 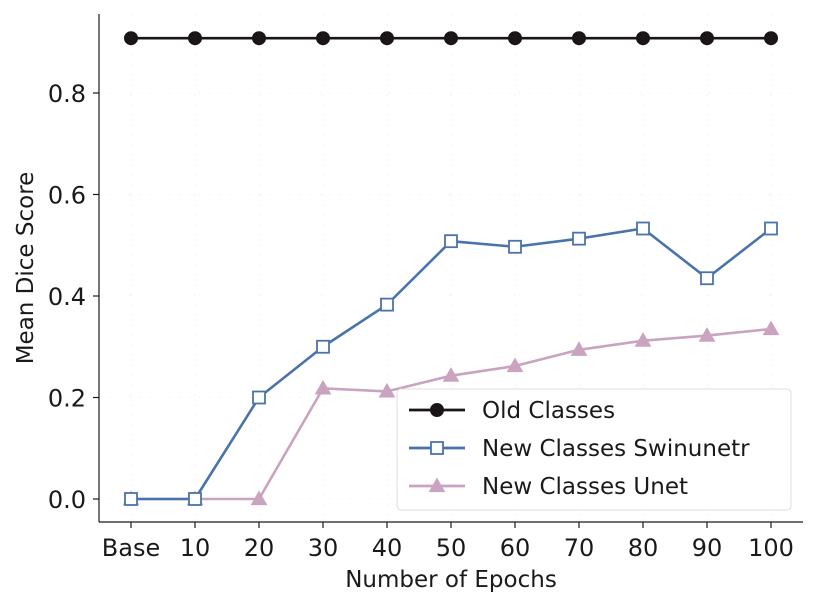 I want to click on series-group, so click(x=451, y=38).